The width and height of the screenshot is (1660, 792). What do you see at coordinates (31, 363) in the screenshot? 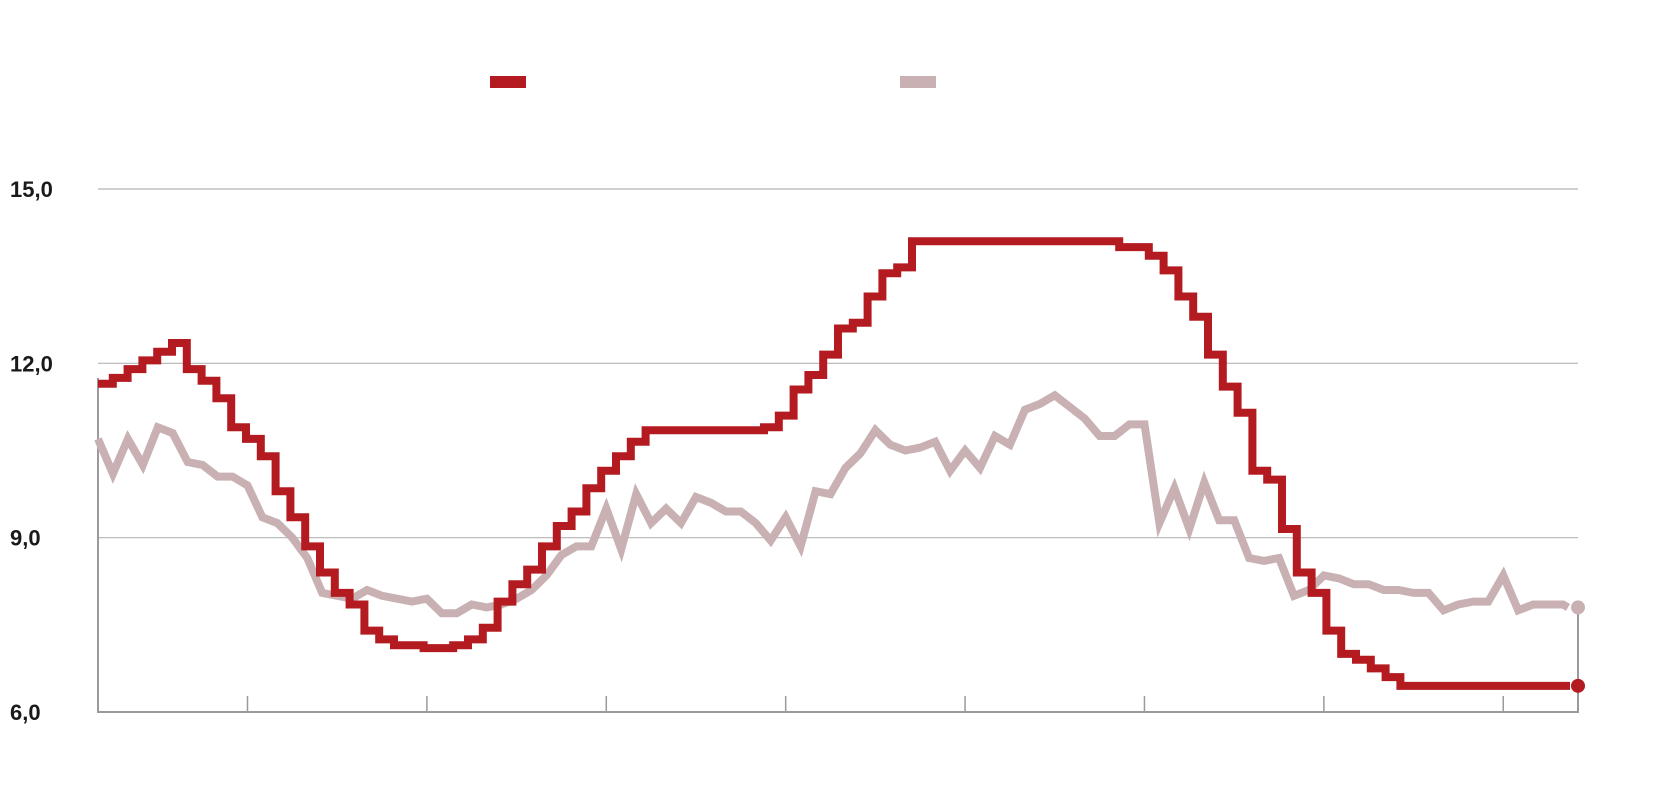
I see `y-tick-label-2: 12,0` at bounding box center [31, 363].